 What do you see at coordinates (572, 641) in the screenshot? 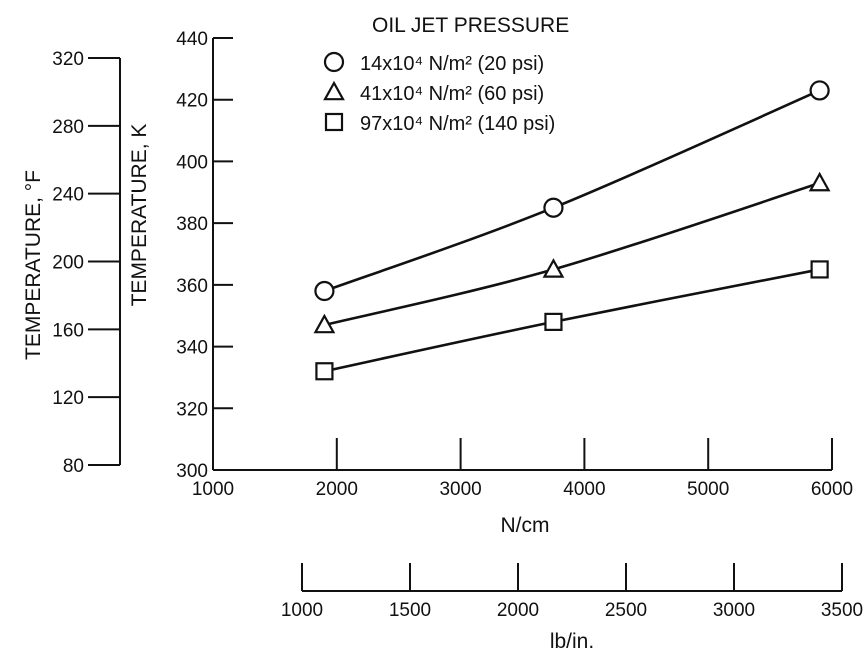
I see `lbin-axis-label: lb/in.` at bounding box center [572, 641].